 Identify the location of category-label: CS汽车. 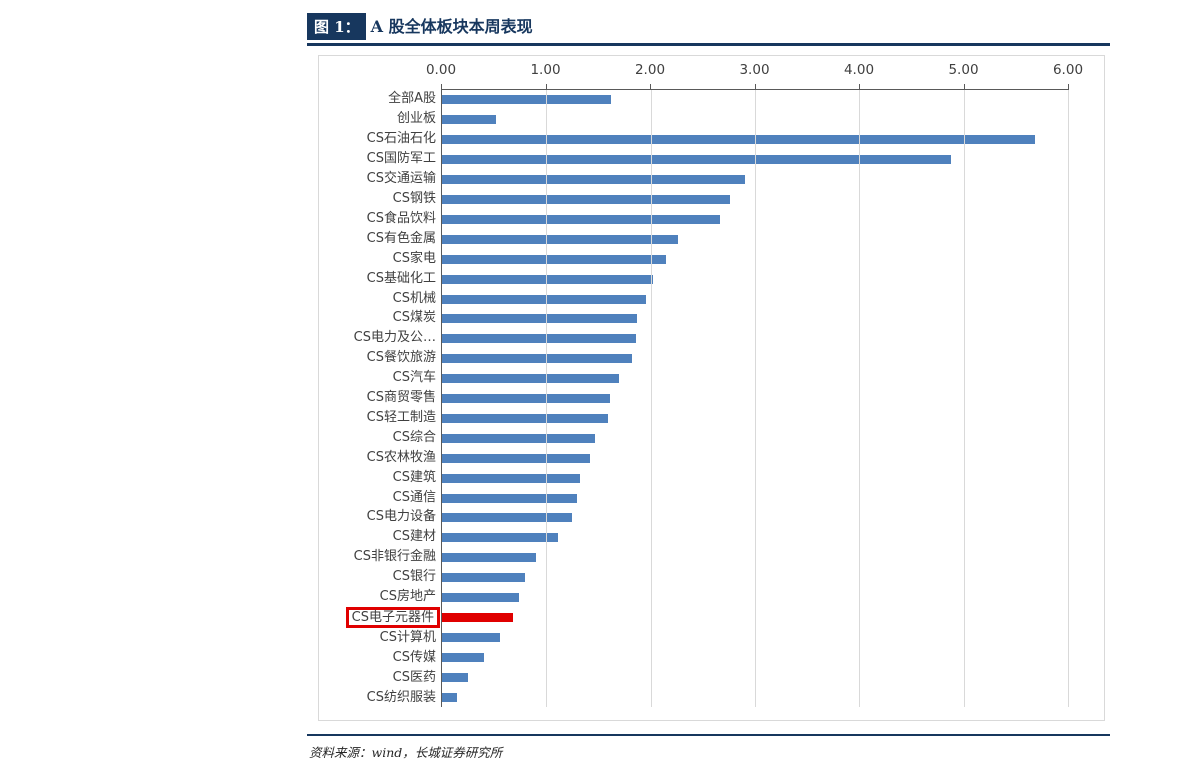
(414, 378).